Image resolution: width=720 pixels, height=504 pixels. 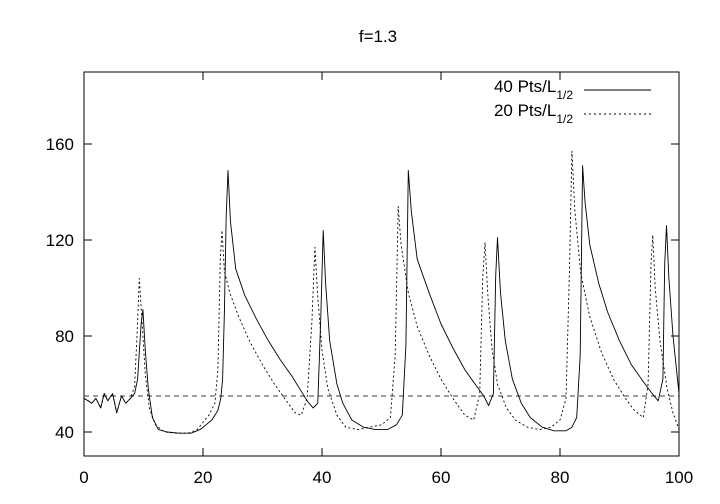 I want to click on legend-label-0-main: 40 Pts/L, so click(x=525, y=86).